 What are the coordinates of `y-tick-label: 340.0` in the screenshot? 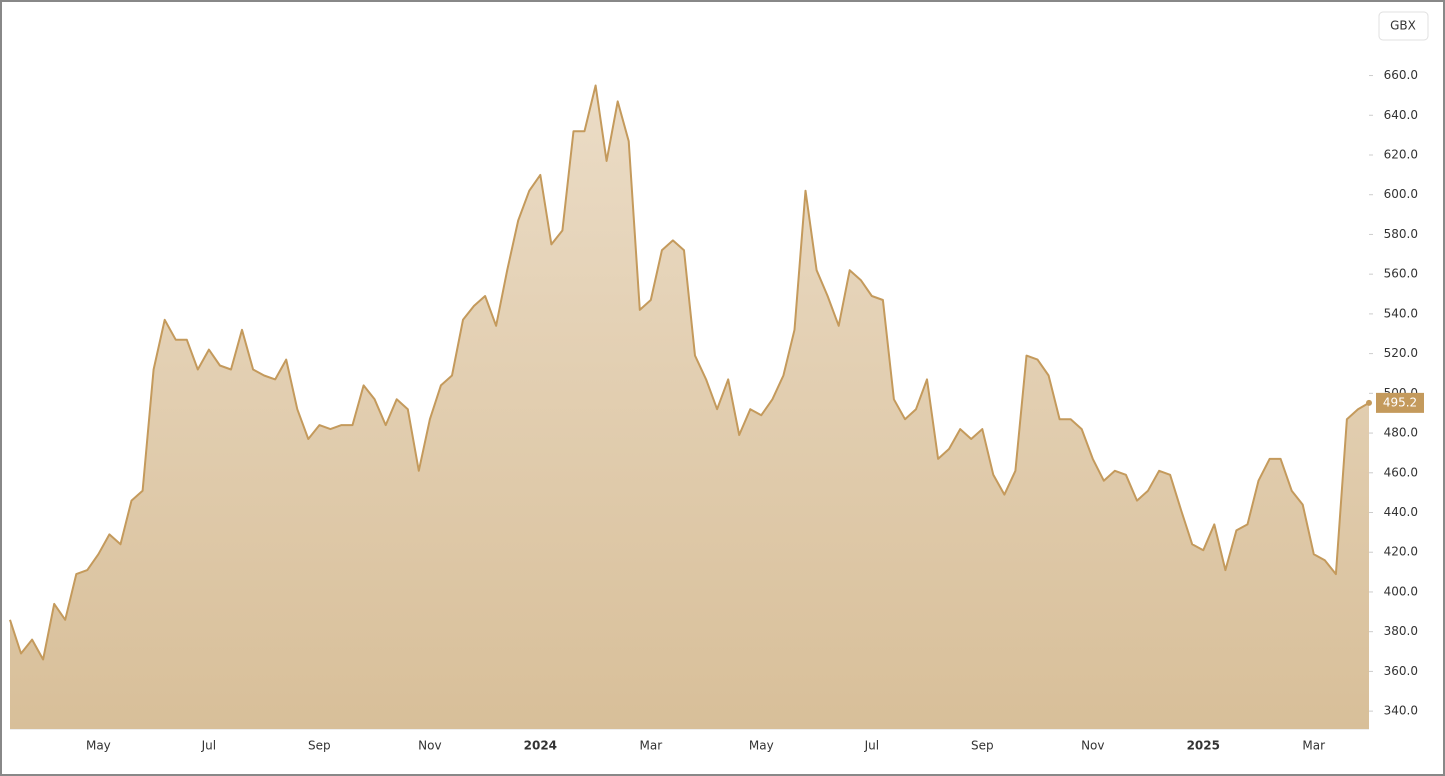 It's located at (1401, 711).